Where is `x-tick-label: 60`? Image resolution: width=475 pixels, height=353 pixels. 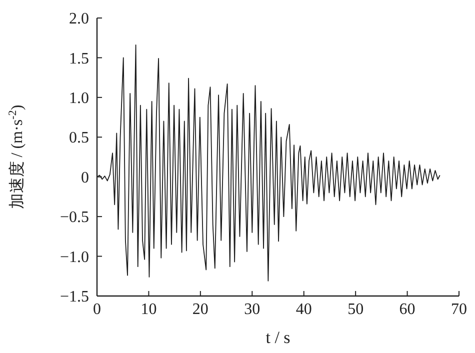
x-tick-label: 60 is located at coordinates (407, 309).